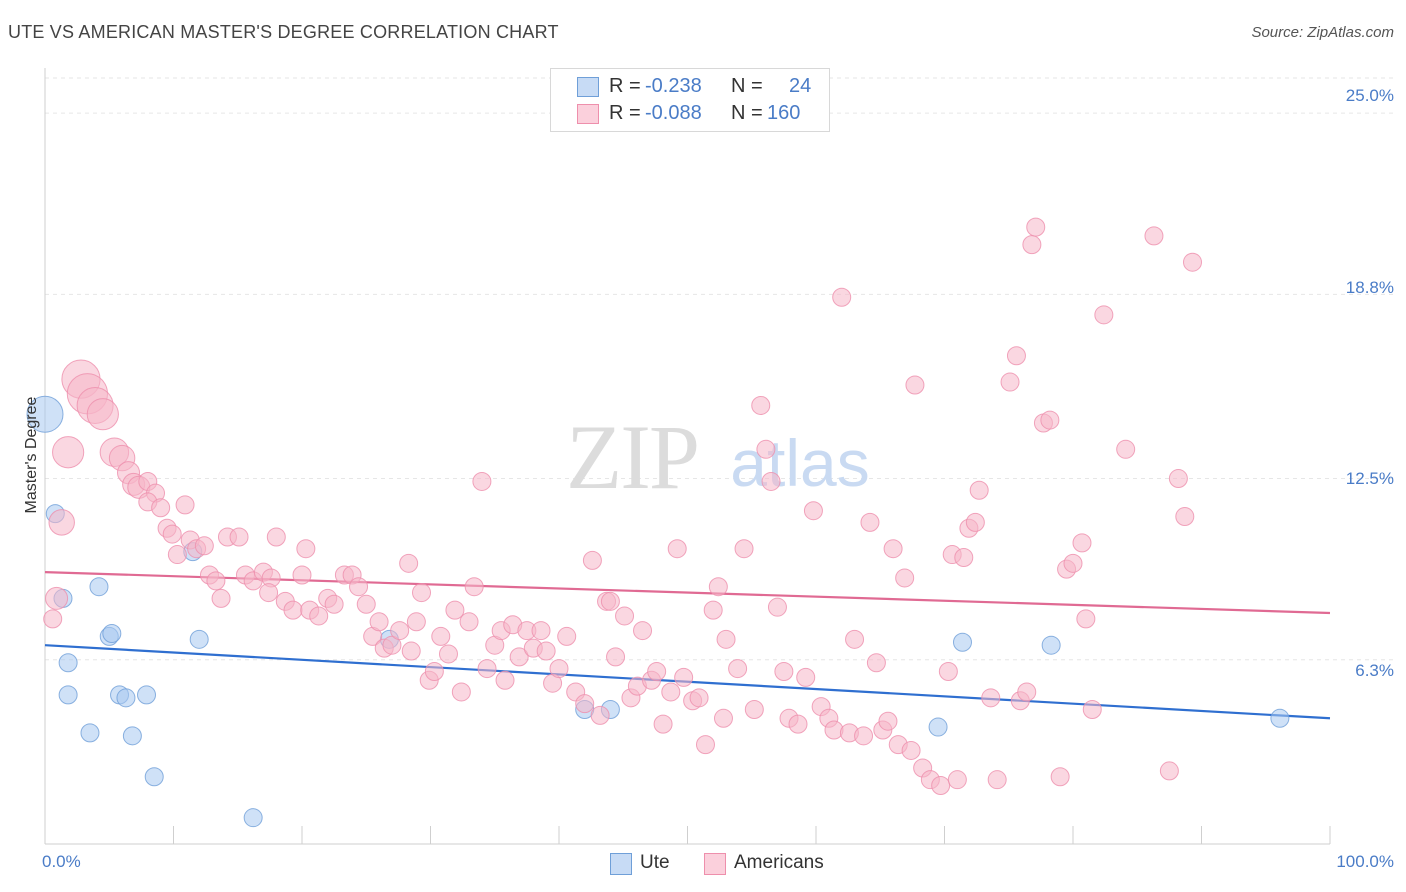 Image resolution: width=1406 pixels, height=892 pixels. I want to click on n-value: 160, so click(784, 113).